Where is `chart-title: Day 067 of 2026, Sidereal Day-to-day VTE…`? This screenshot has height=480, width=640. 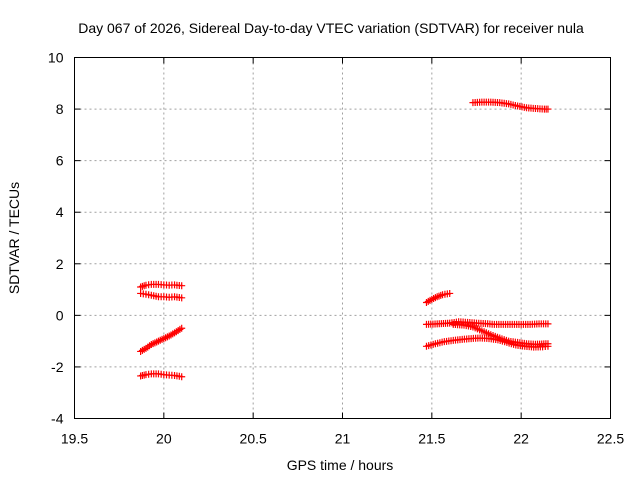 chart-title: Day 067 of 2026, Sidereal Day-to-day VTE… is located at coordinates (331, 28).